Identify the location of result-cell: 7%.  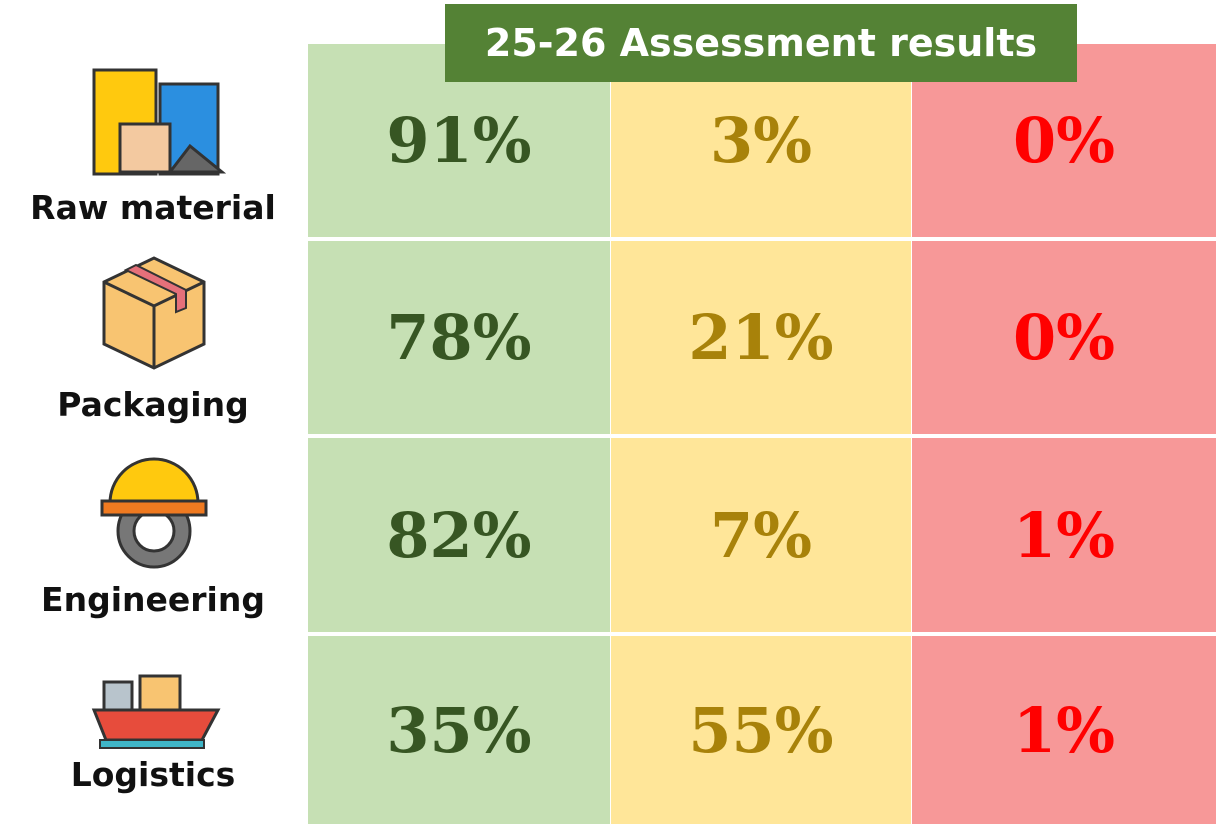
(761, 535).